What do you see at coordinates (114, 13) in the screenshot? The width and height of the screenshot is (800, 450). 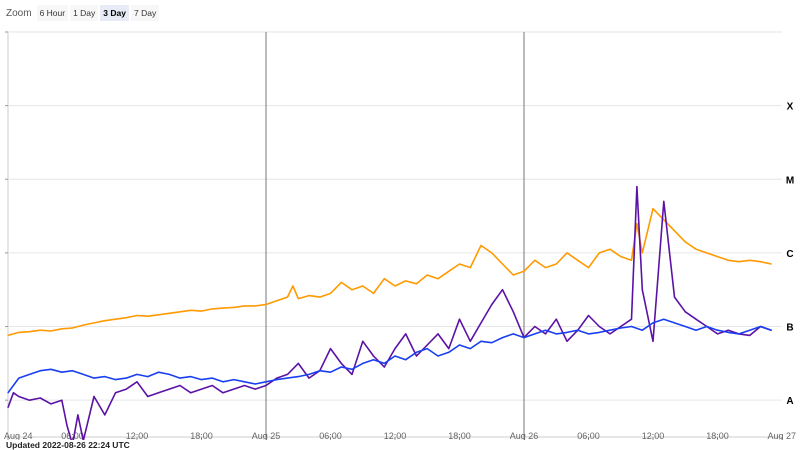 I see `zoom-3-day-button: 3 Day` at bounding box center [114, 13].